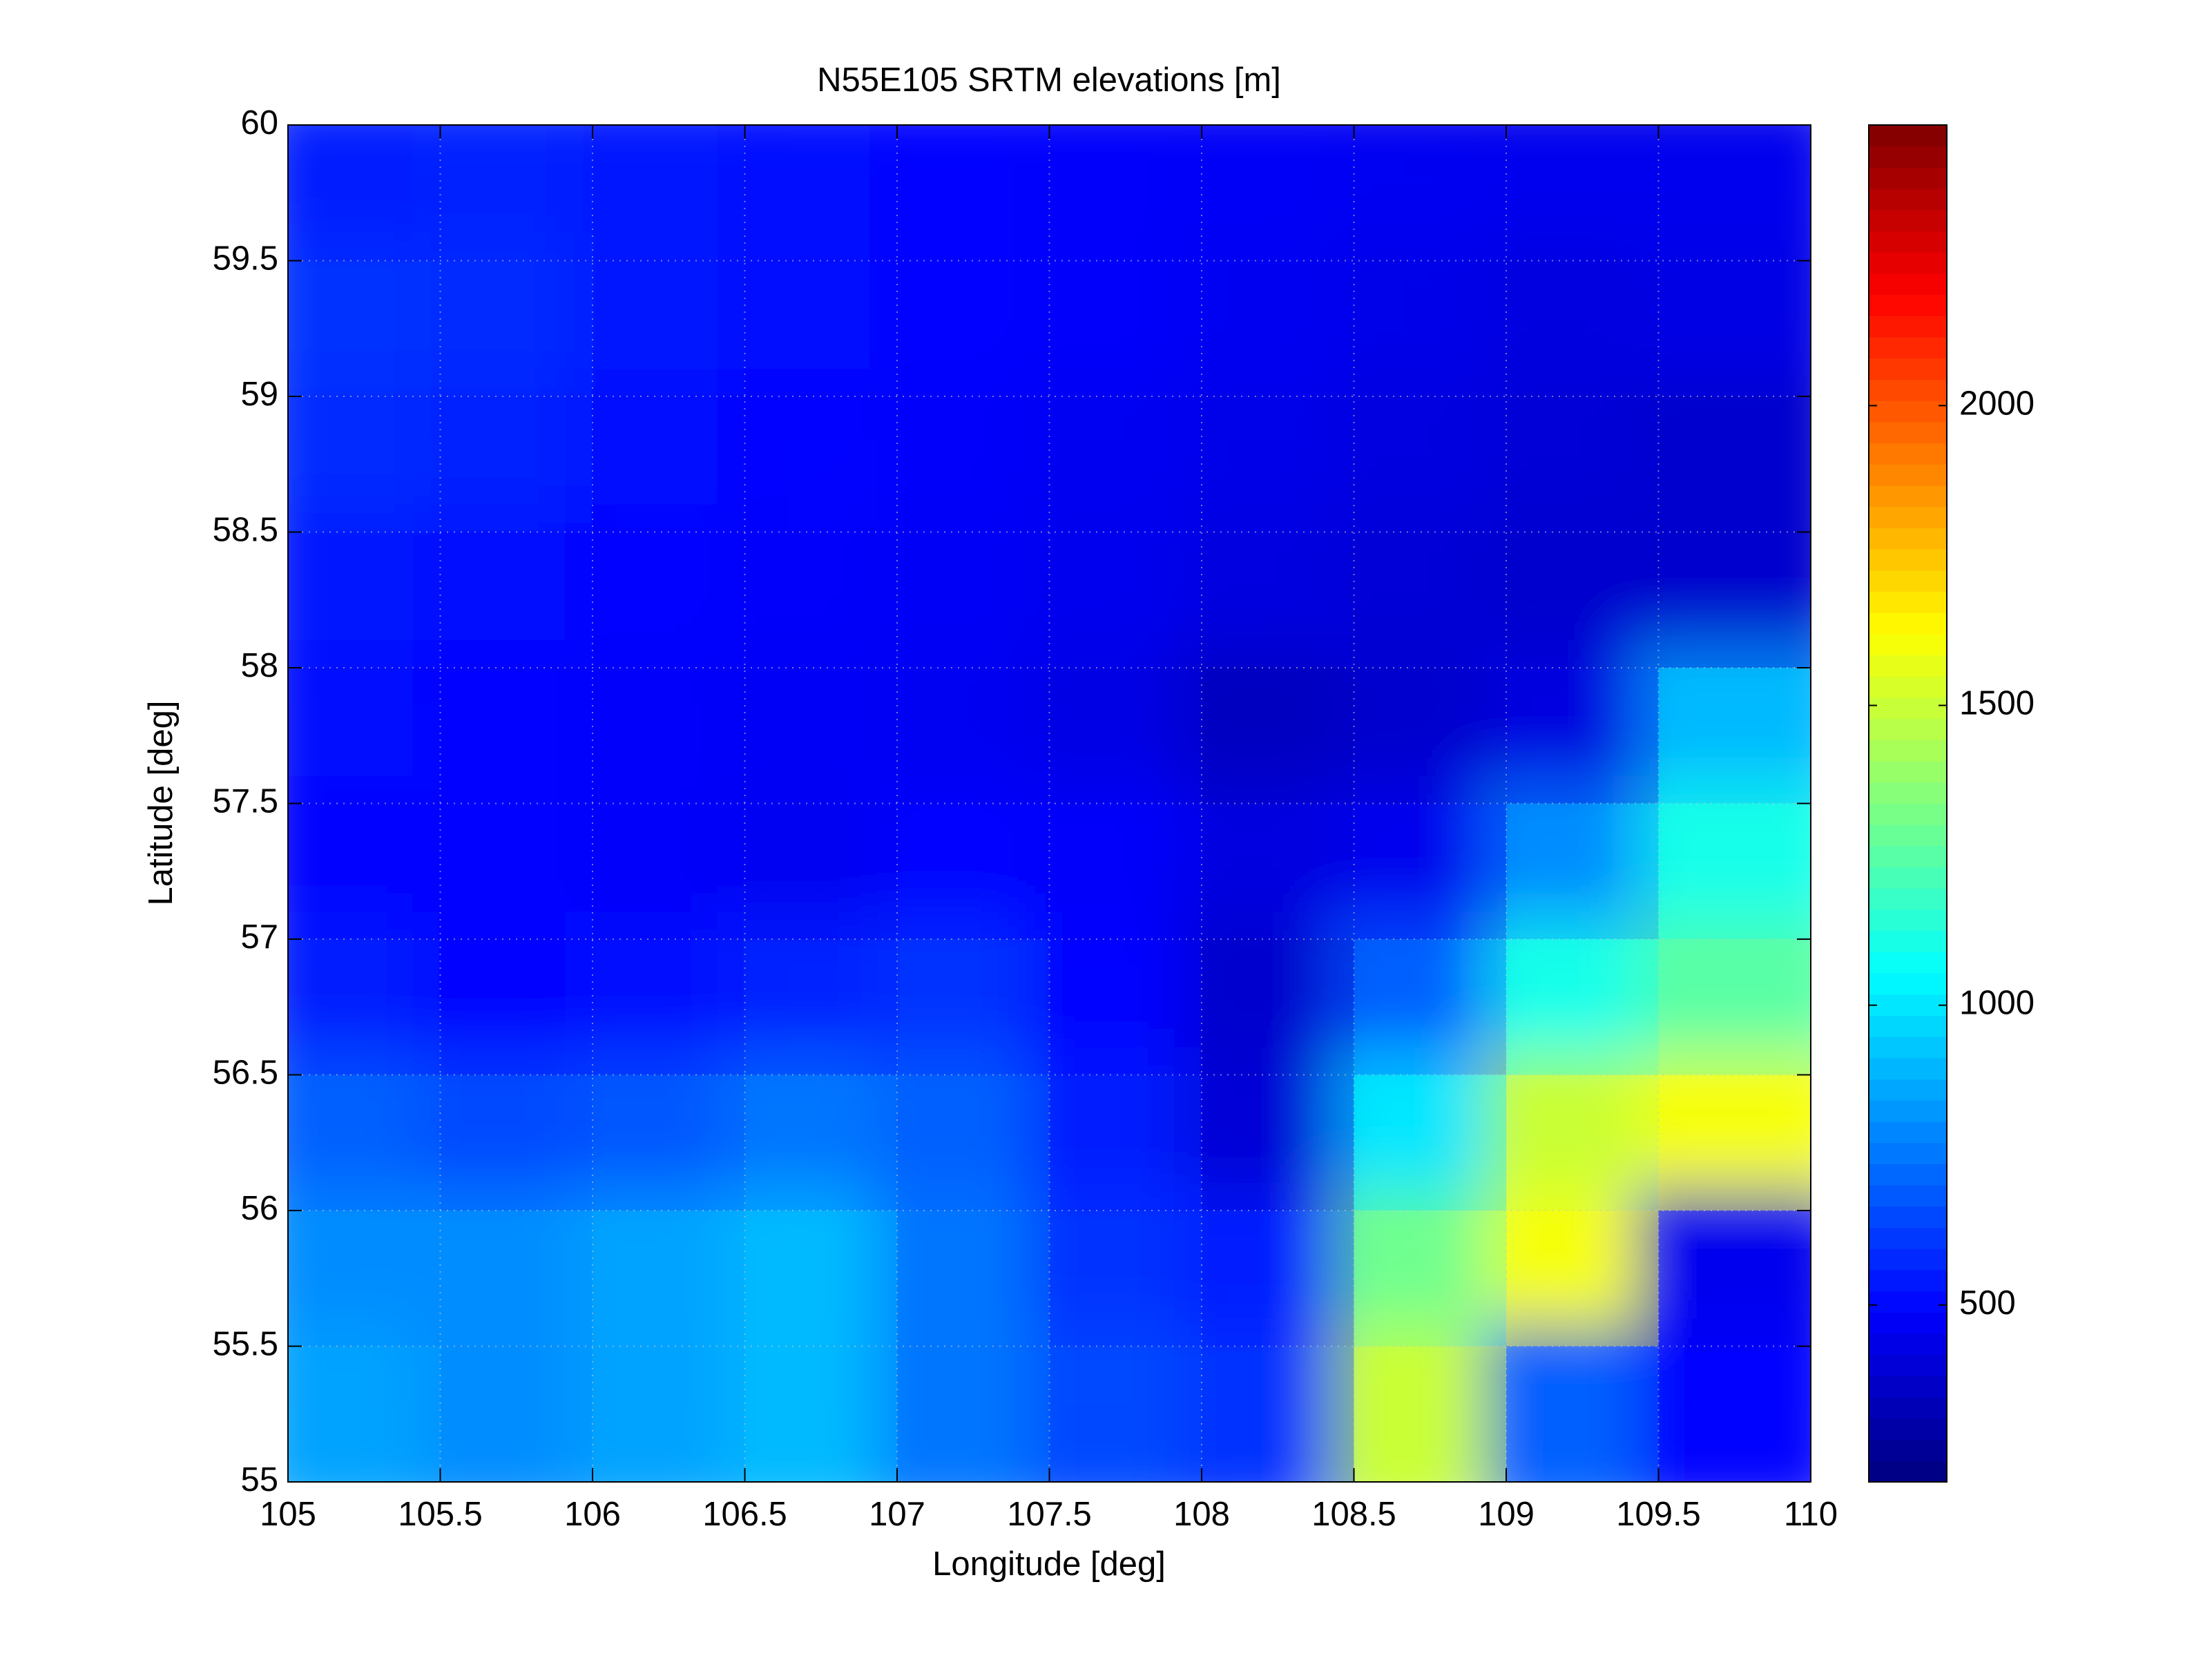 The height and width of the screenshot is (1658, 2212). Describe the element at coordinates (259, 123) in the screenshot. I see `y-tick-label: 60` at that location.